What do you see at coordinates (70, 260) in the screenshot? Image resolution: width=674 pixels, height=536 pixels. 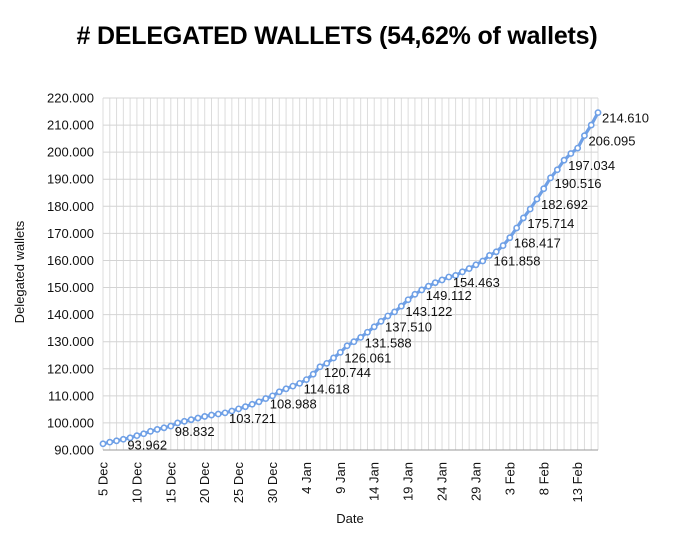 I see `y-tick-label: 160.000` at bounding box center [70, 260].